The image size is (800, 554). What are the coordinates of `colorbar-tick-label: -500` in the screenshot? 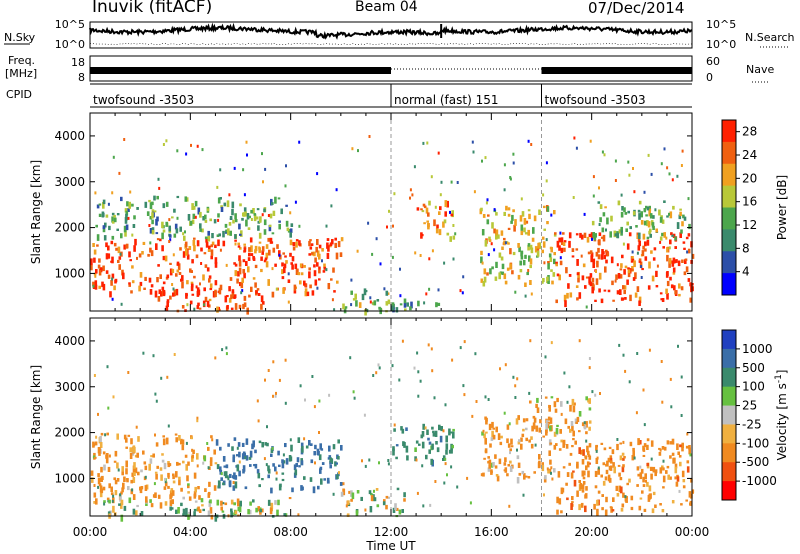 It's located at (755, 462).